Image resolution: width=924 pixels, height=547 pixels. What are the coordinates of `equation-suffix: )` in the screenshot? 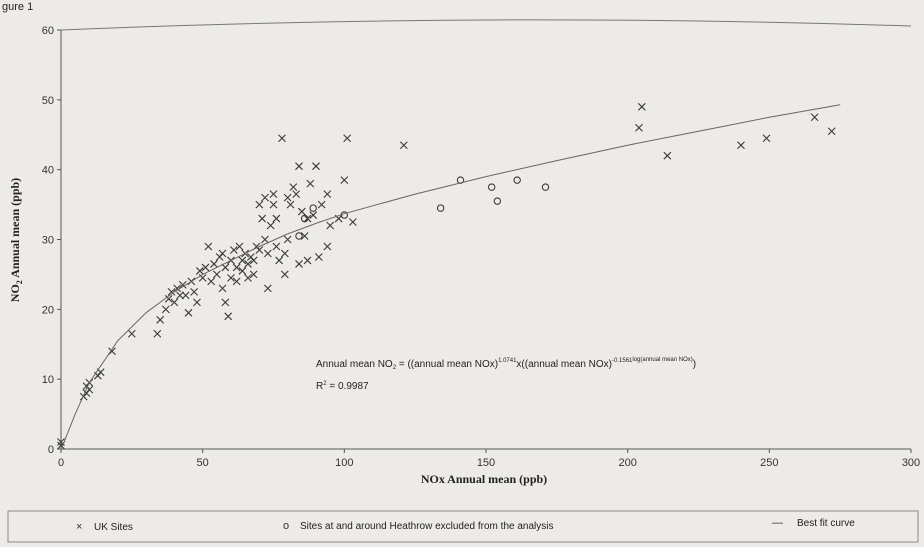 It's located at (694, 364).